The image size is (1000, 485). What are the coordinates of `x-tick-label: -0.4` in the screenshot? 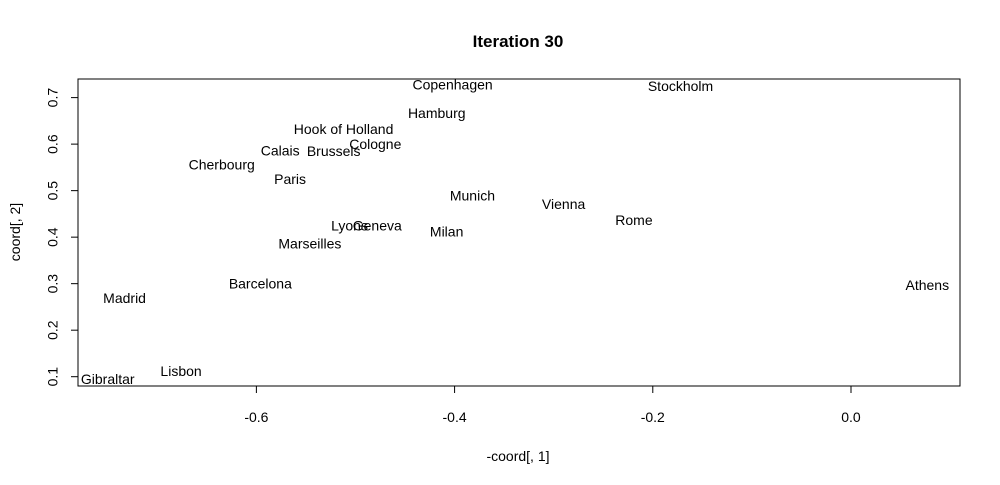 It's located at (455, 417).